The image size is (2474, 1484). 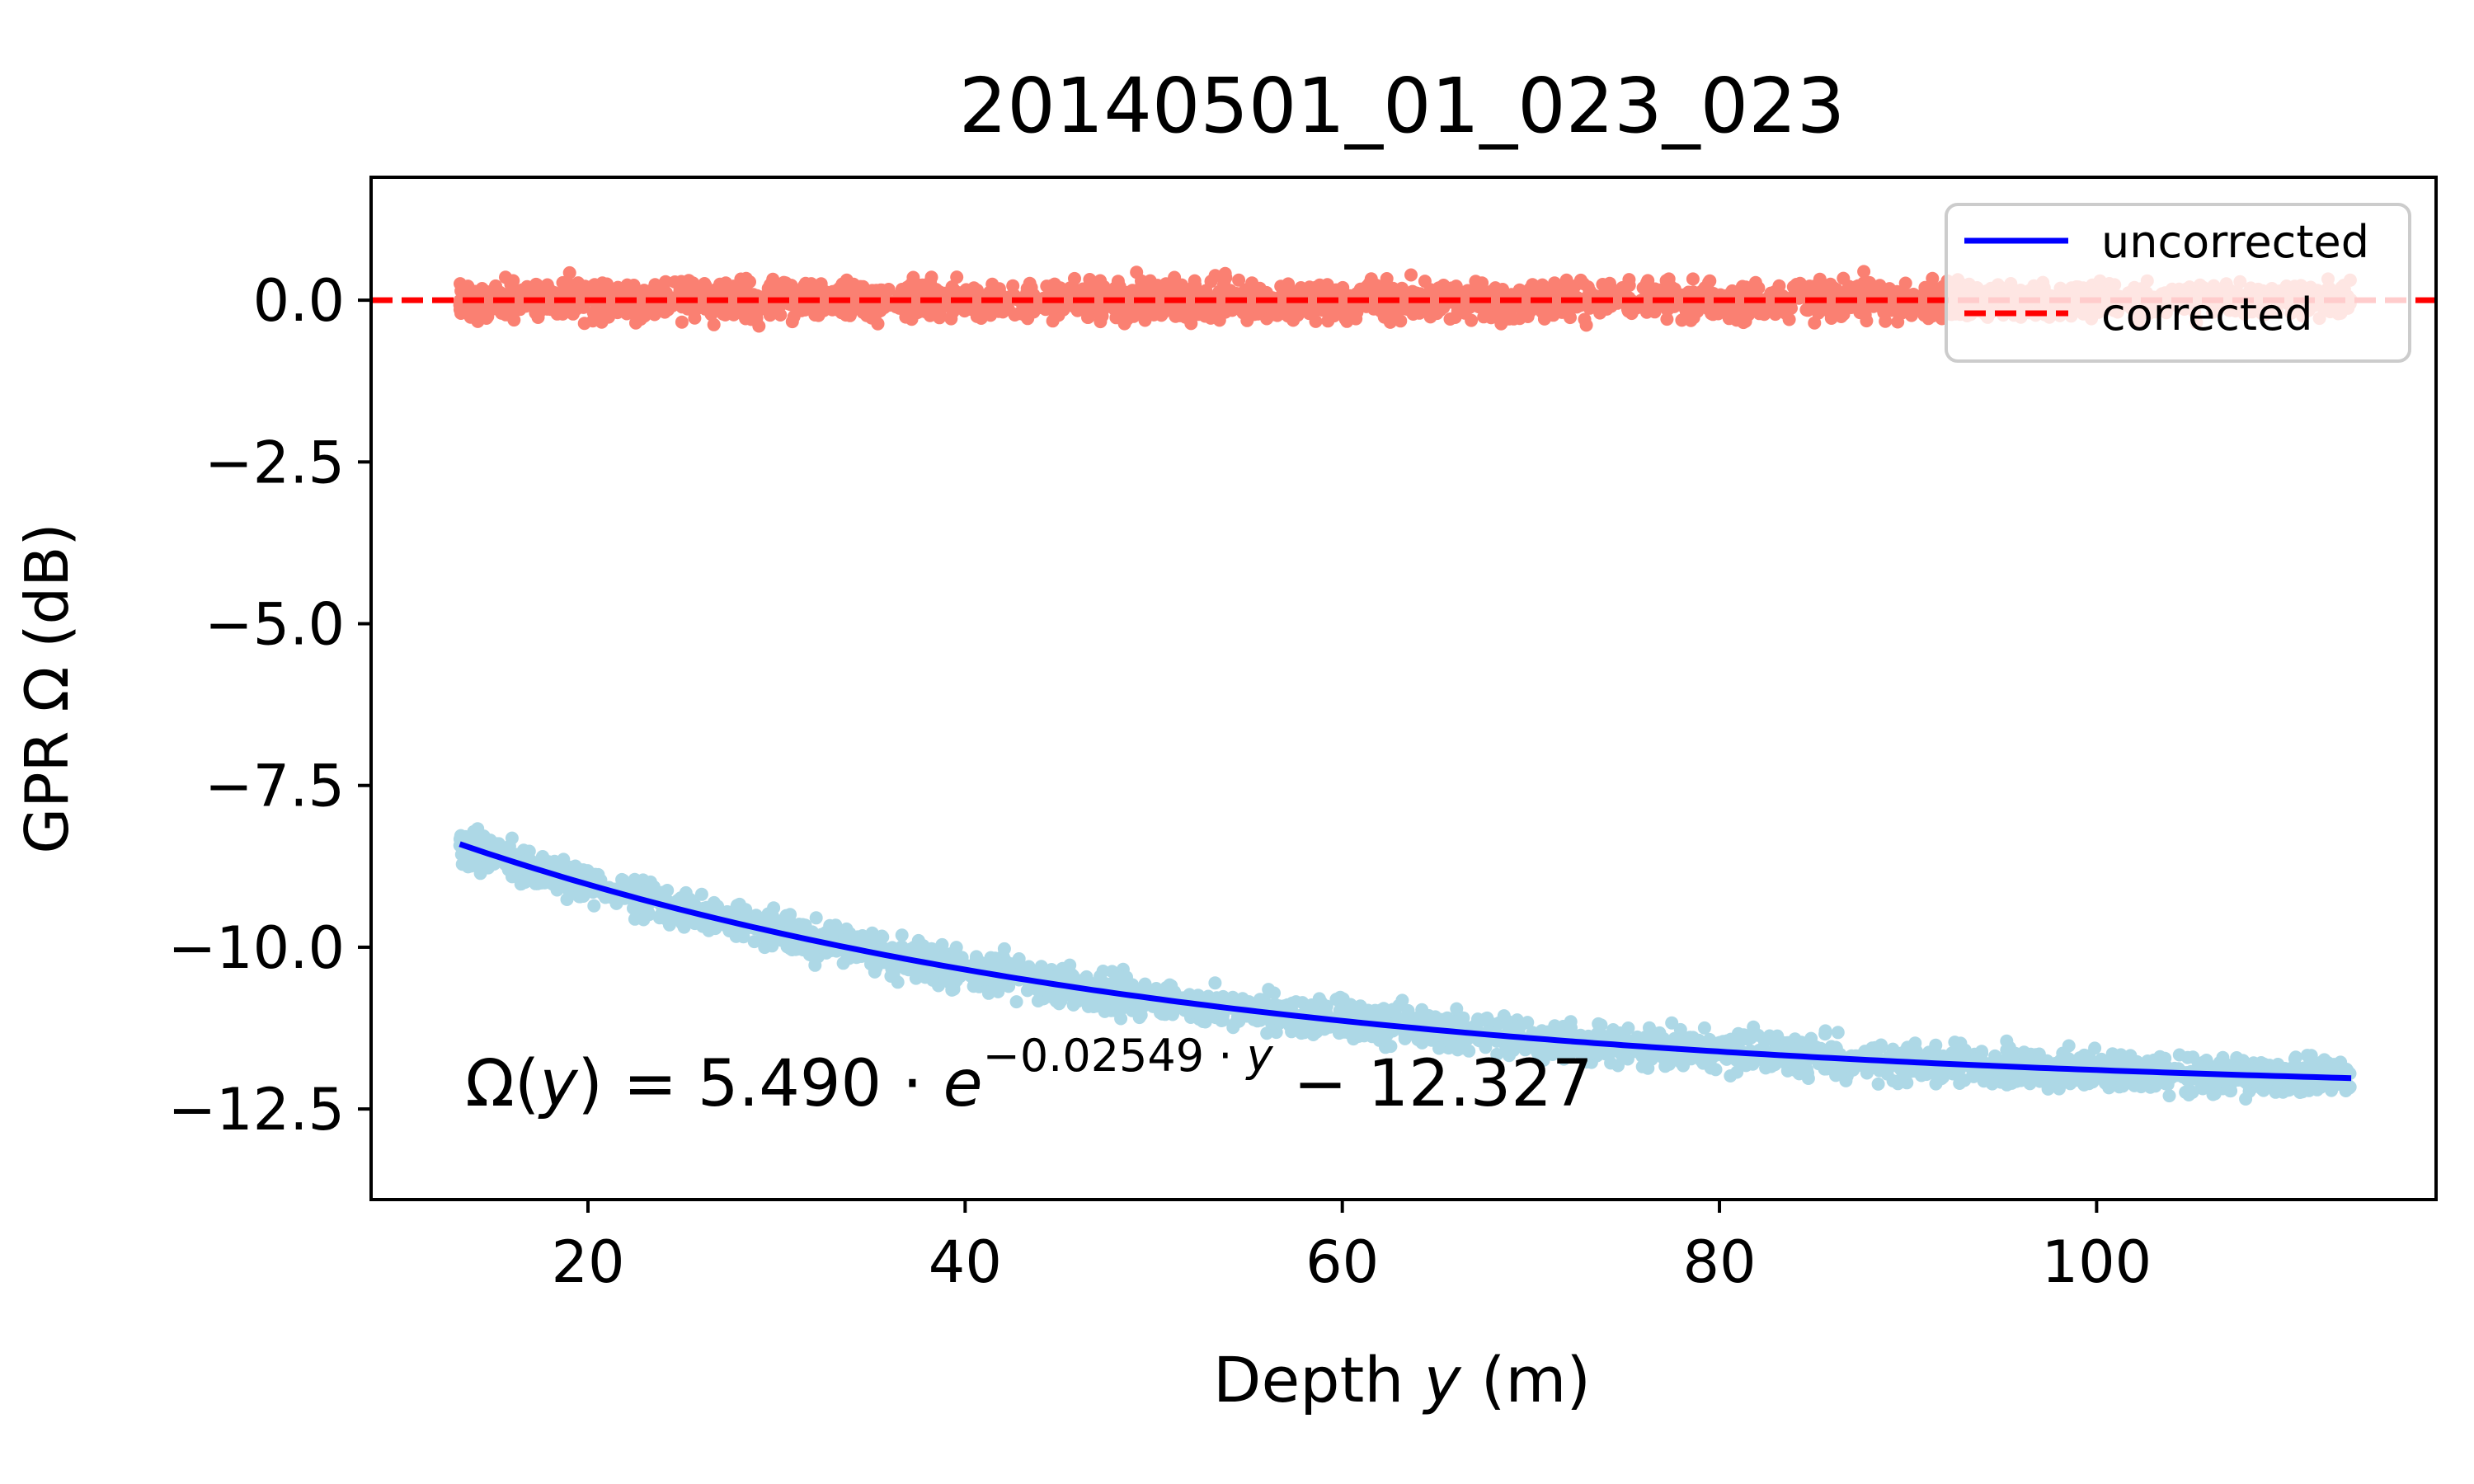 What do you see at coordinates (1402, 106) in the screenshot?
I see `chart-title: 20140501_01_023_023` at bounding box center [1402, 106].